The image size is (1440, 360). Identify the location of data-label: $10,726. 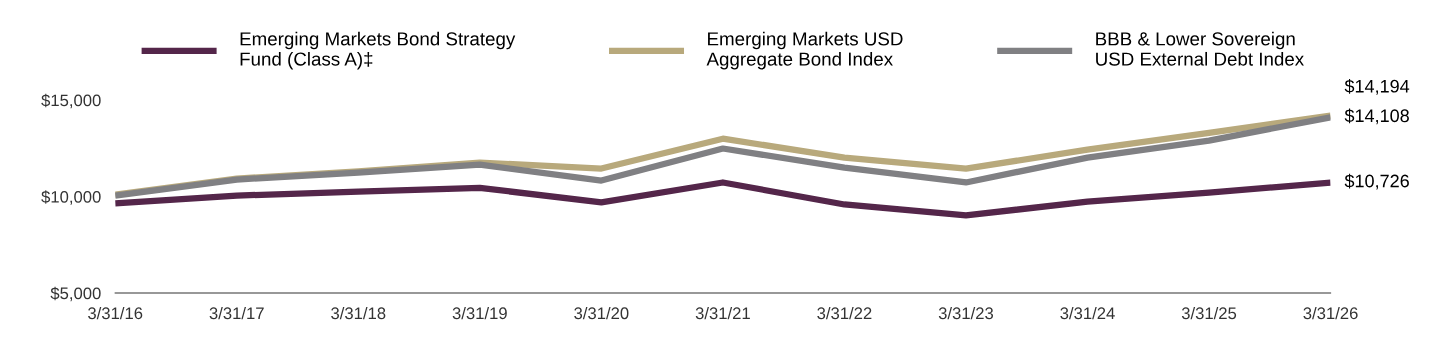
(1376, 181).